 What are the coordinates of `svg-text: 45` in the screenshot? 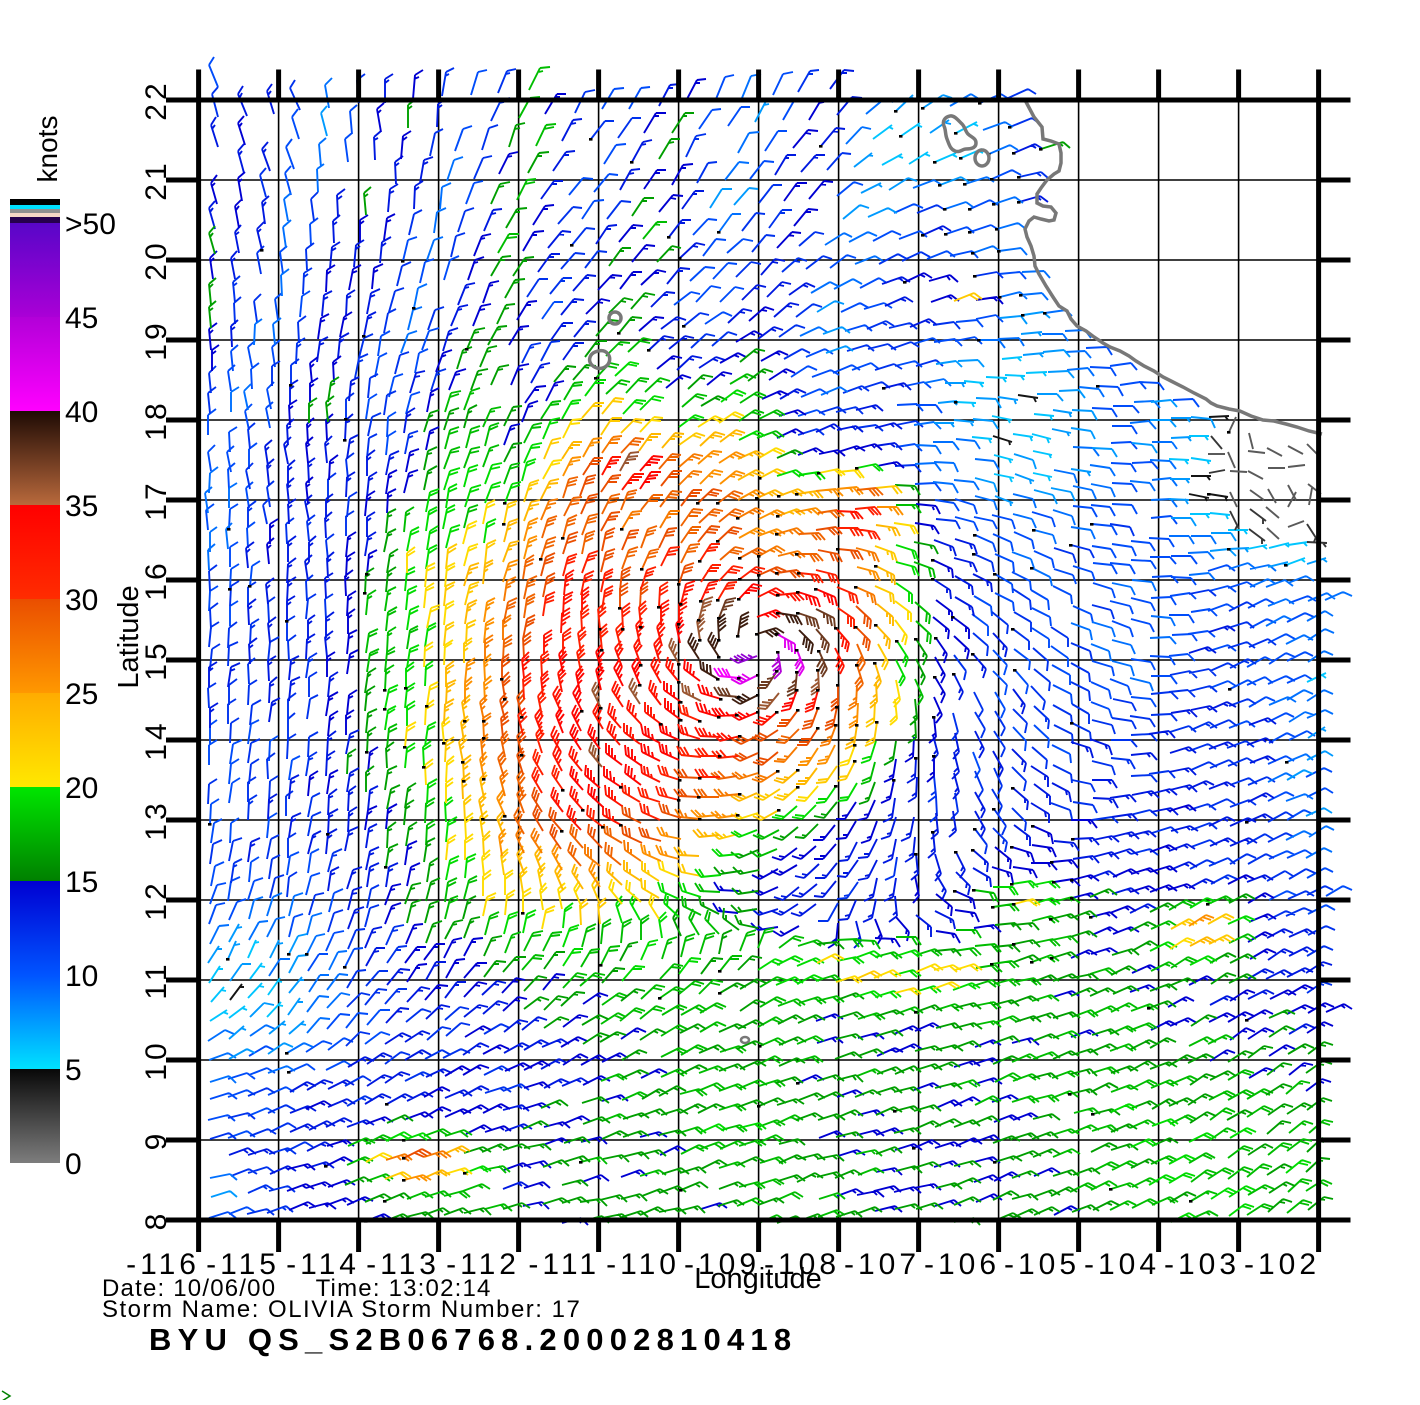 It's located at (81, 318).